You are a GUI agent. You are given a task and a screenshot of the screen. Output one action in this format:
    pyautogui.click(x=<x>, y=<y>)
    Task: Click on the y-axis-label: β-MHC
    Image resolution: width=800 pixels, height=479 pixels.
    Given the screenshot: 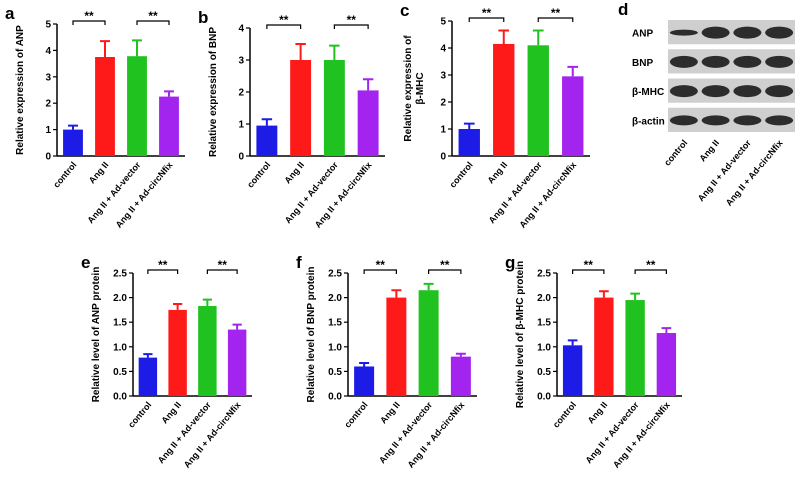 What is the action you would take?
    pyautogui.click(x=420, y=88)
    